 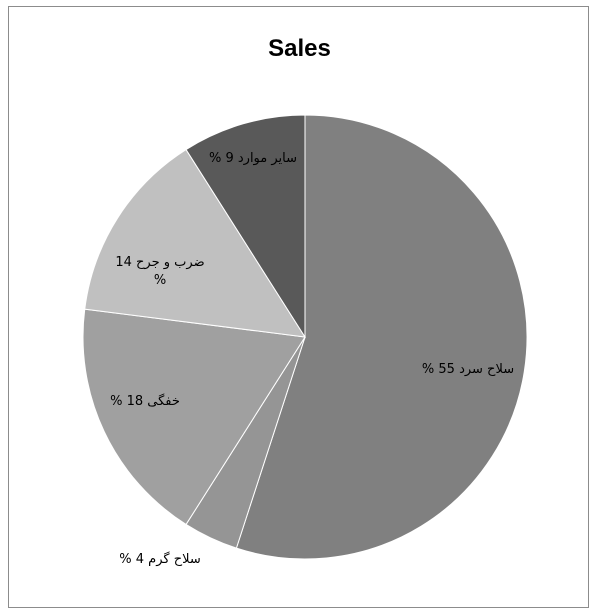 What do you see at coordinates (299, 48) in the screenshot?
I see `chart-title: Sales` at bounding box center [299, 48].